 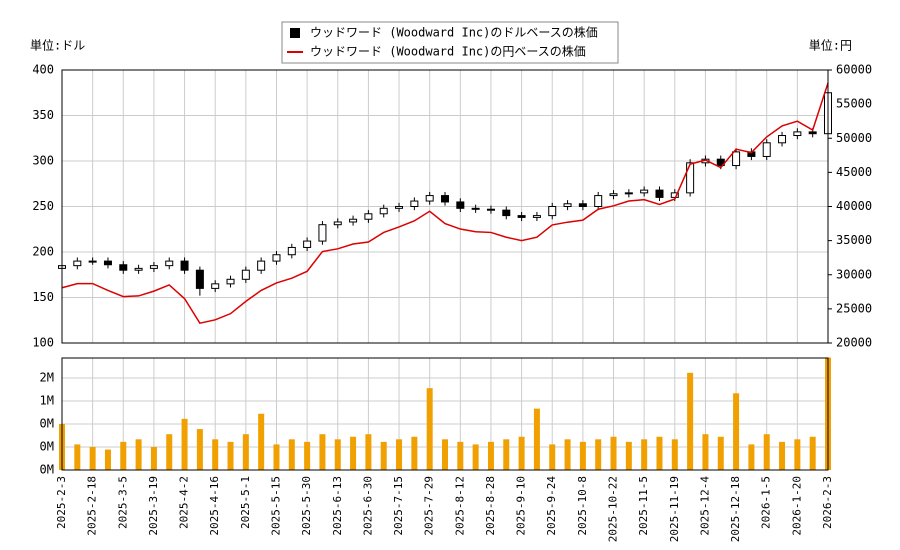 What do you see at coordinates (43, 161) in the screenshot?
I see `y-tick-label: 300` at bounding box center [43, 161].